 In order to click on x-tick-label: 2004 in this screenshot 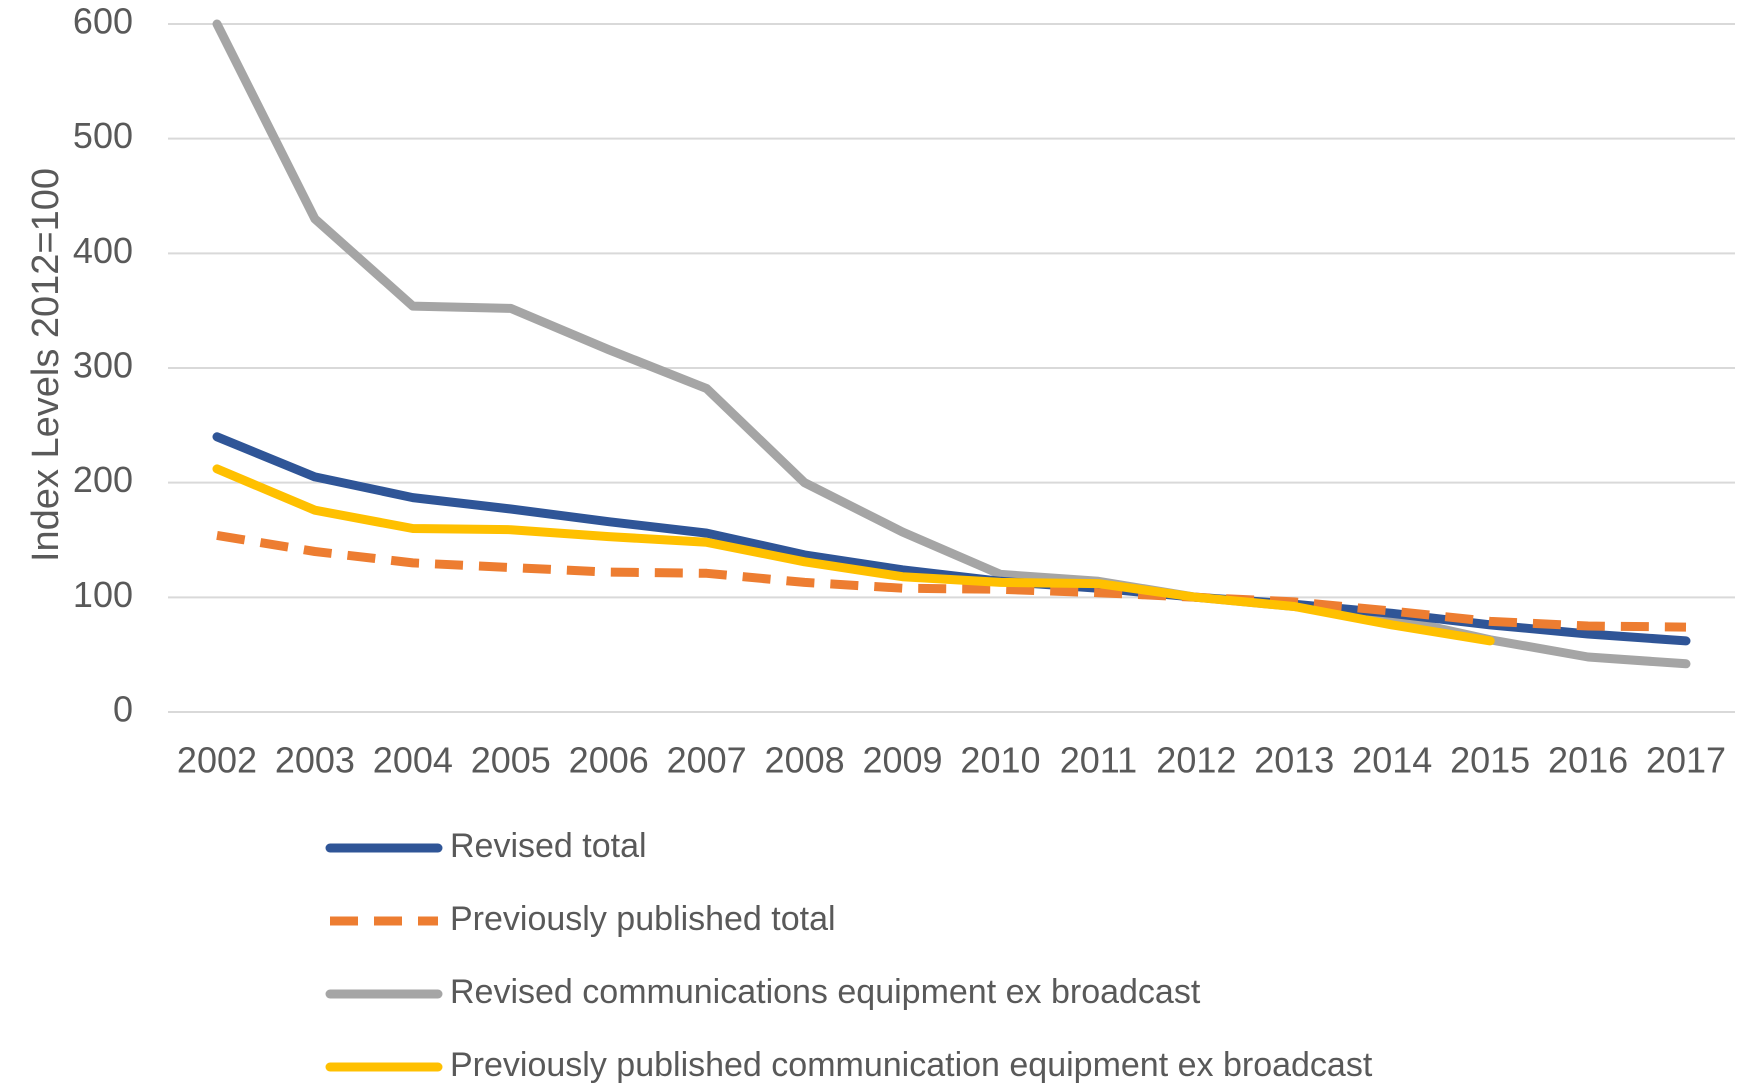, I will do `click(413, 760)`.